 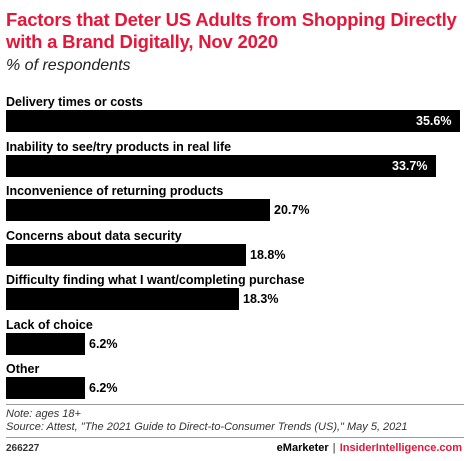 What do you see at coordinates (23, 448) in the screenshot?
I see `chart-id: 266227` at bounding box center [23, 448].